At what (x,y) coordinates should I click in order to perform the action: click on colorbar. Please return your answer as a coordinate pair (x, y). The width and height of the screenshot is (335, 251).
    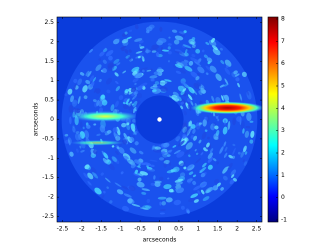
    Looking at the image, I should click on (273, 119).